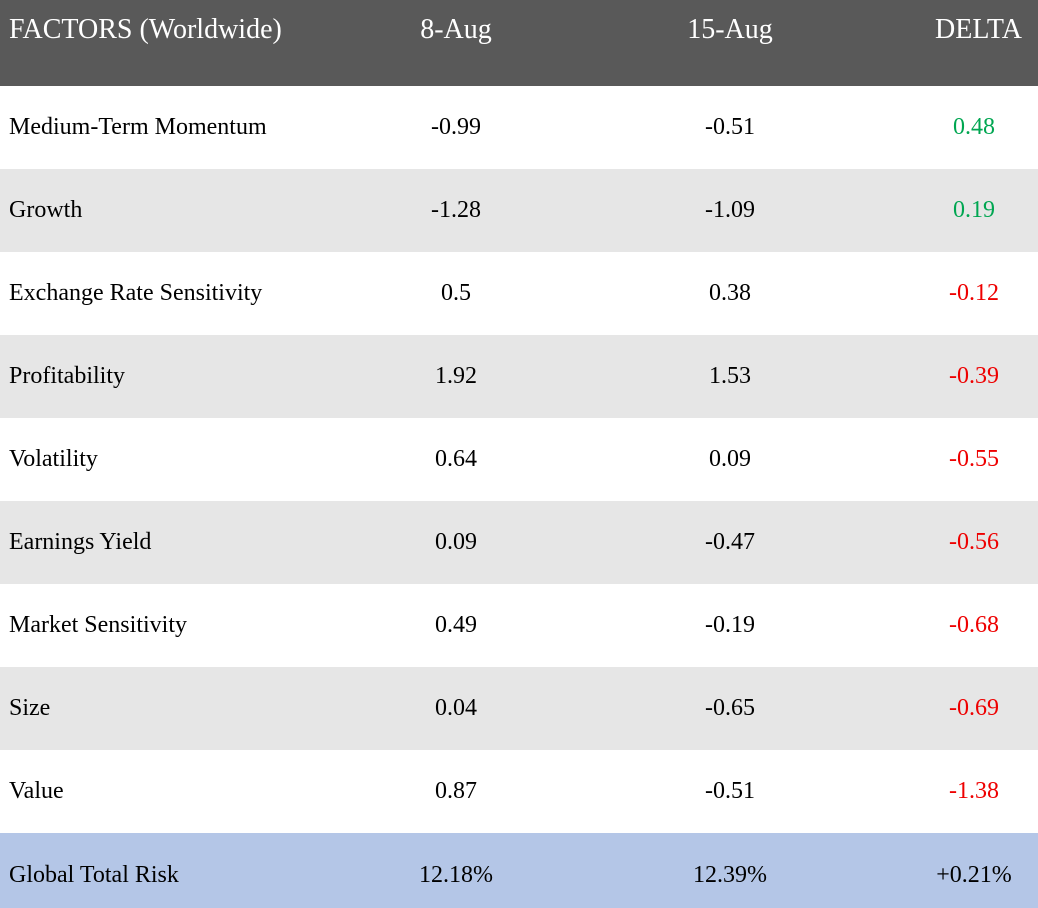 This screenshot has width=1038, height=908. I want to click on total-label: Global Total Risk, so click(94, 875).